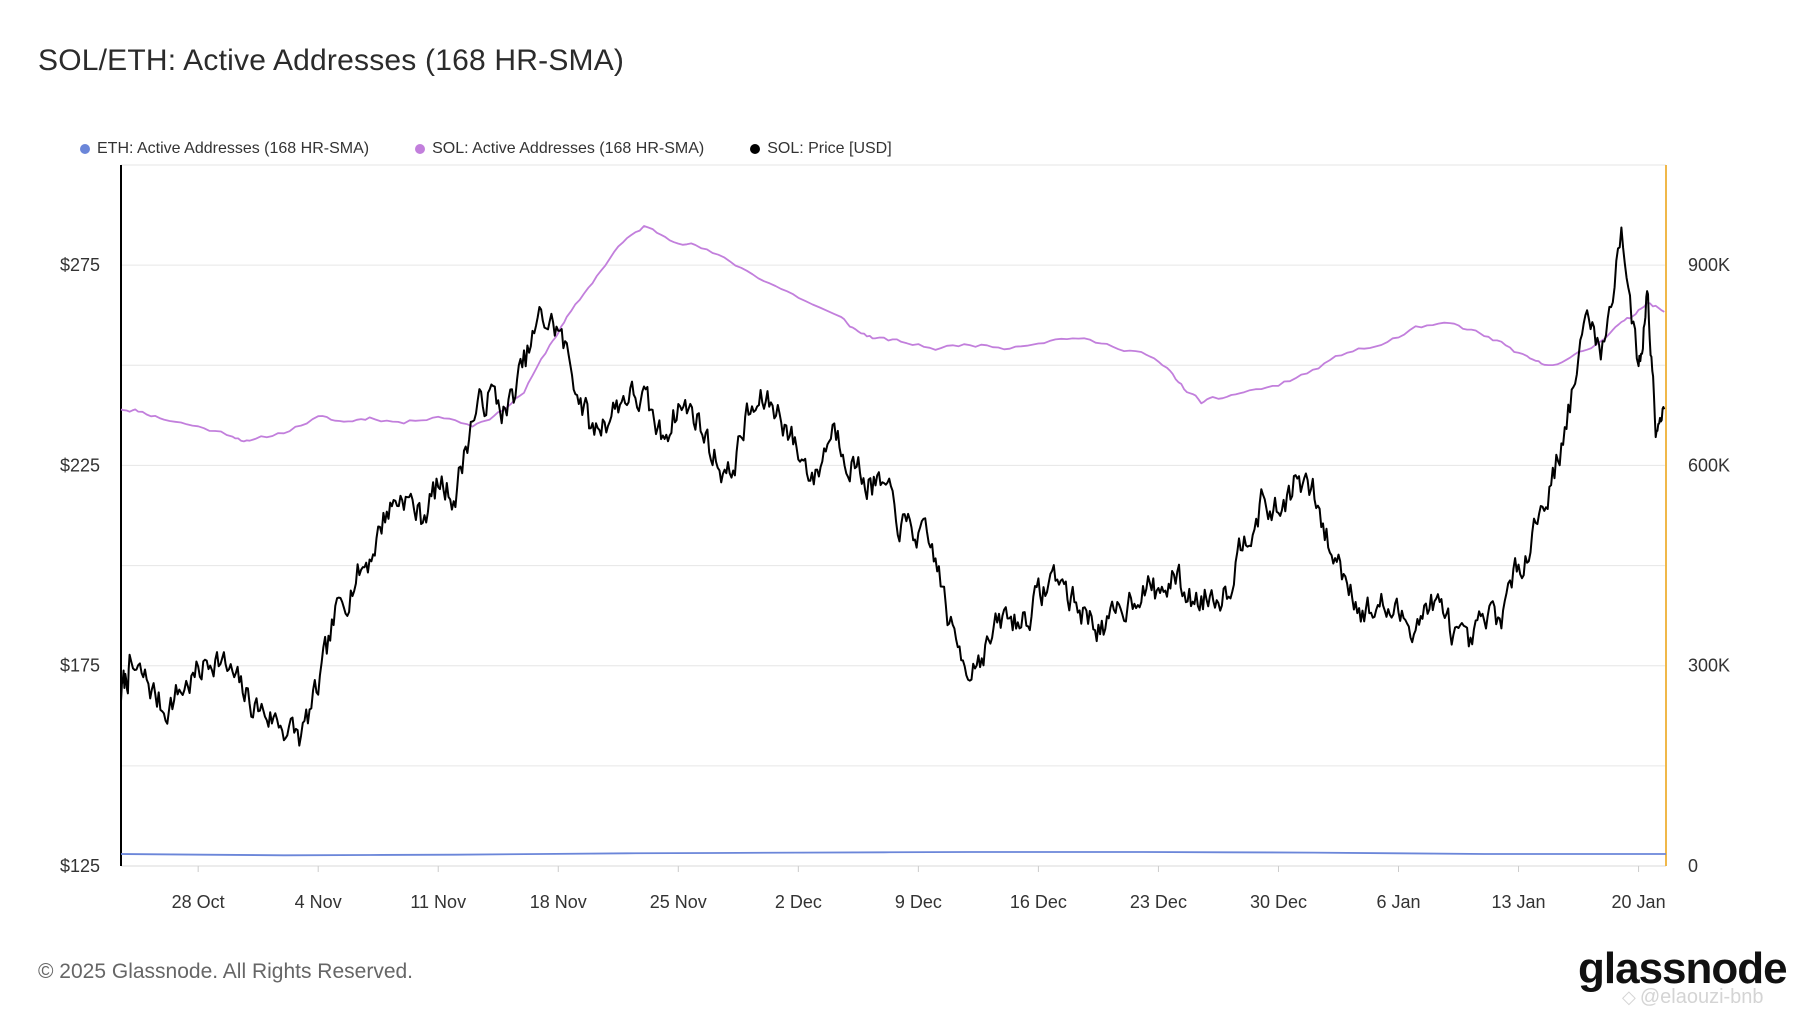 The height and width of the screenshot is (1013, 1800). I want to click on x-tick-label: 4 Nov, so click(318, 902).